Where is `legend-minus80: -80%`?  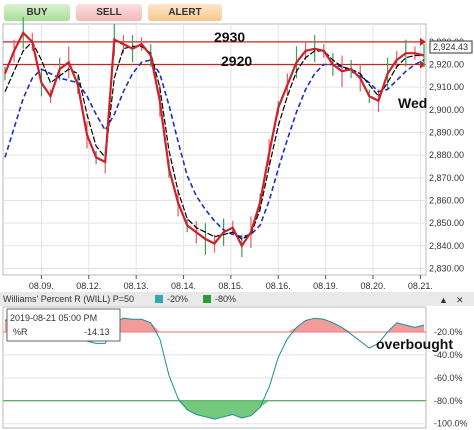 legend-minus80: -80% is located at coordinates (225, 299).